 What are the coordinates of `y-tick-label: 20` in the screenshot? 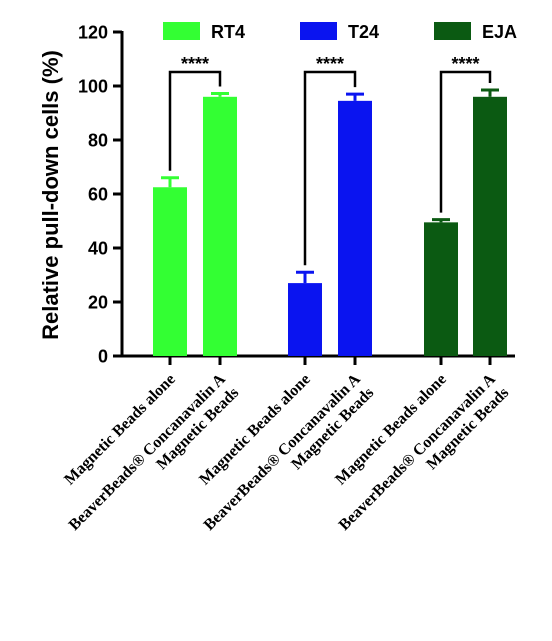 It's located at (98, 303).